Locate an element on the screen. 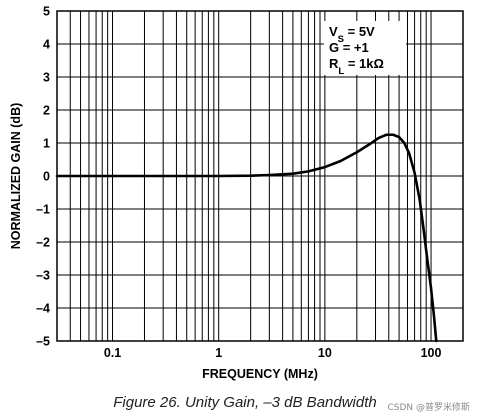 This screenshot has height=417, width=477. annotation-line: G = +1 is located at coordinates (349, 47).